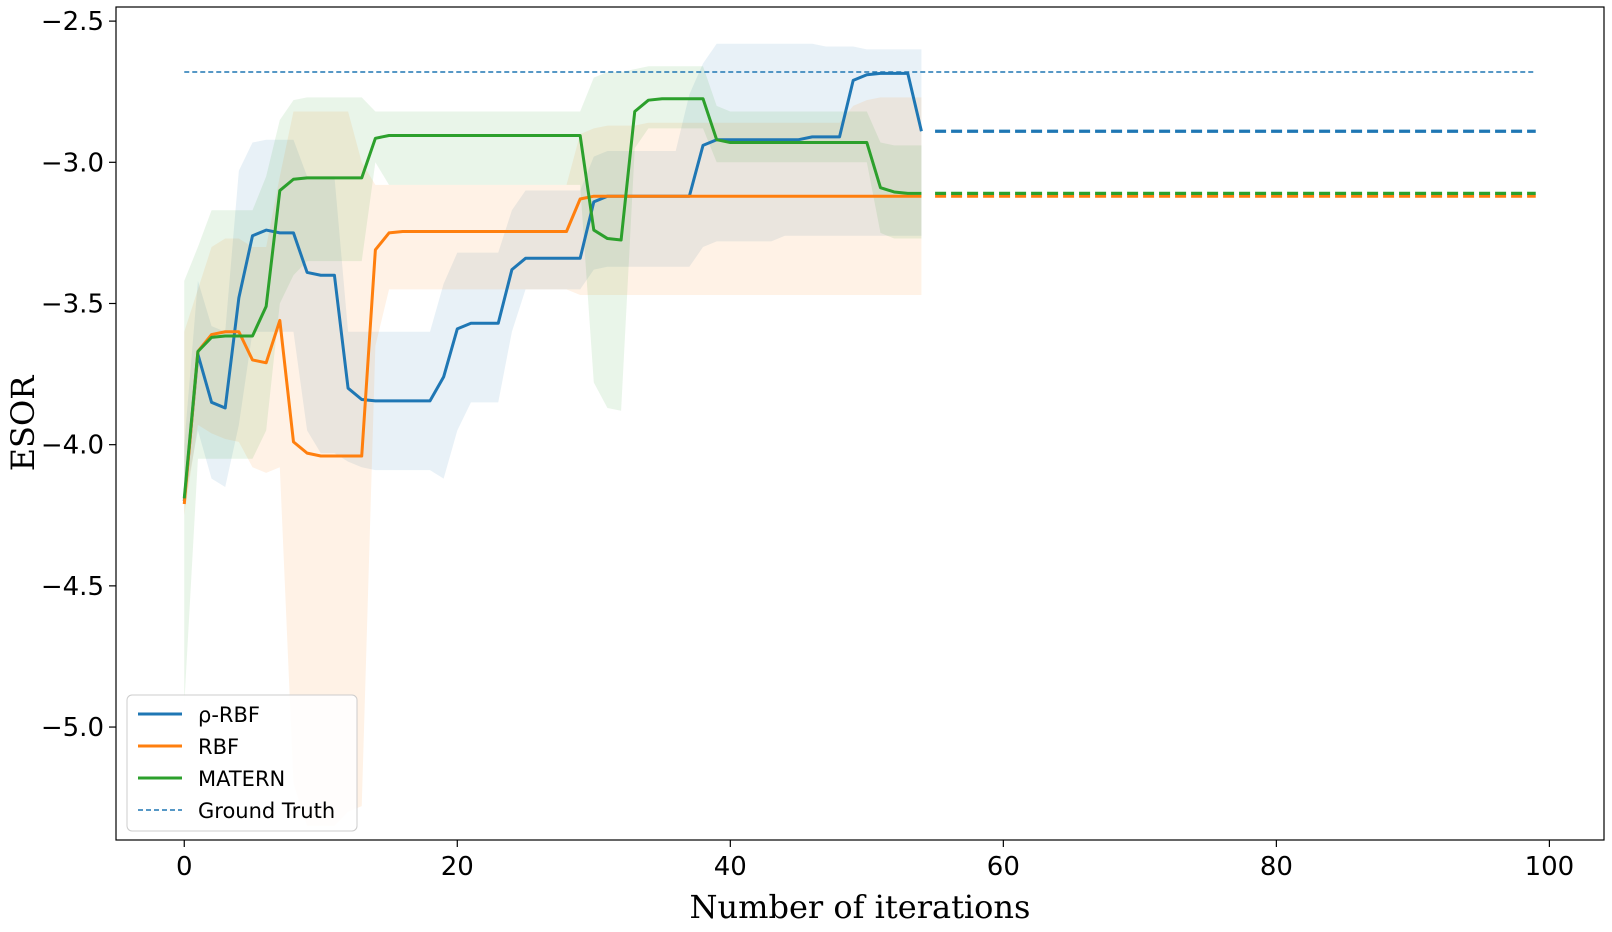 This screenshot has width=1612, height=932. I want to click on y-tick-label: −3.0, so click(72, 163).